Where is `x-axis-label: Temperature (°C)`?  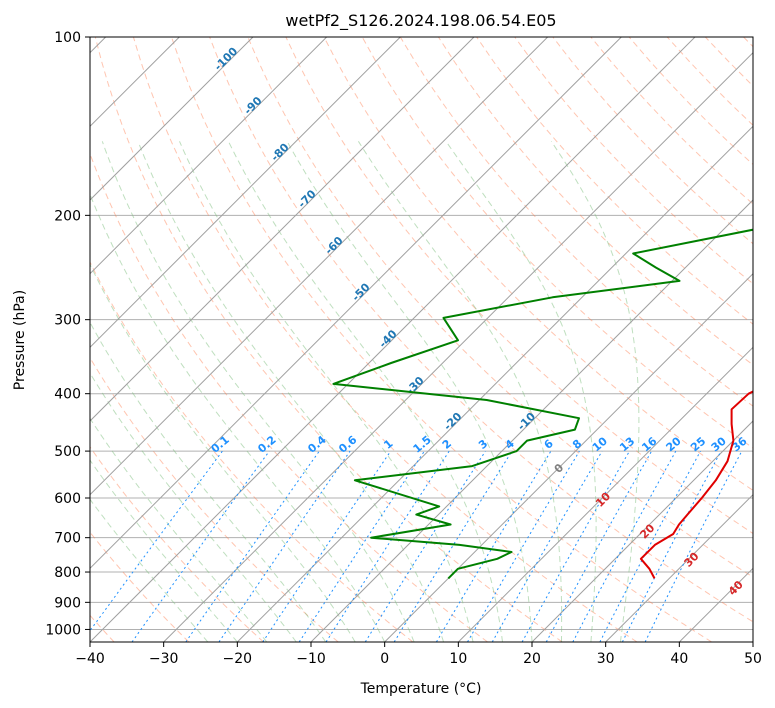 x-axis-label: Temperature (°C) is located at coordinates (421, 689).